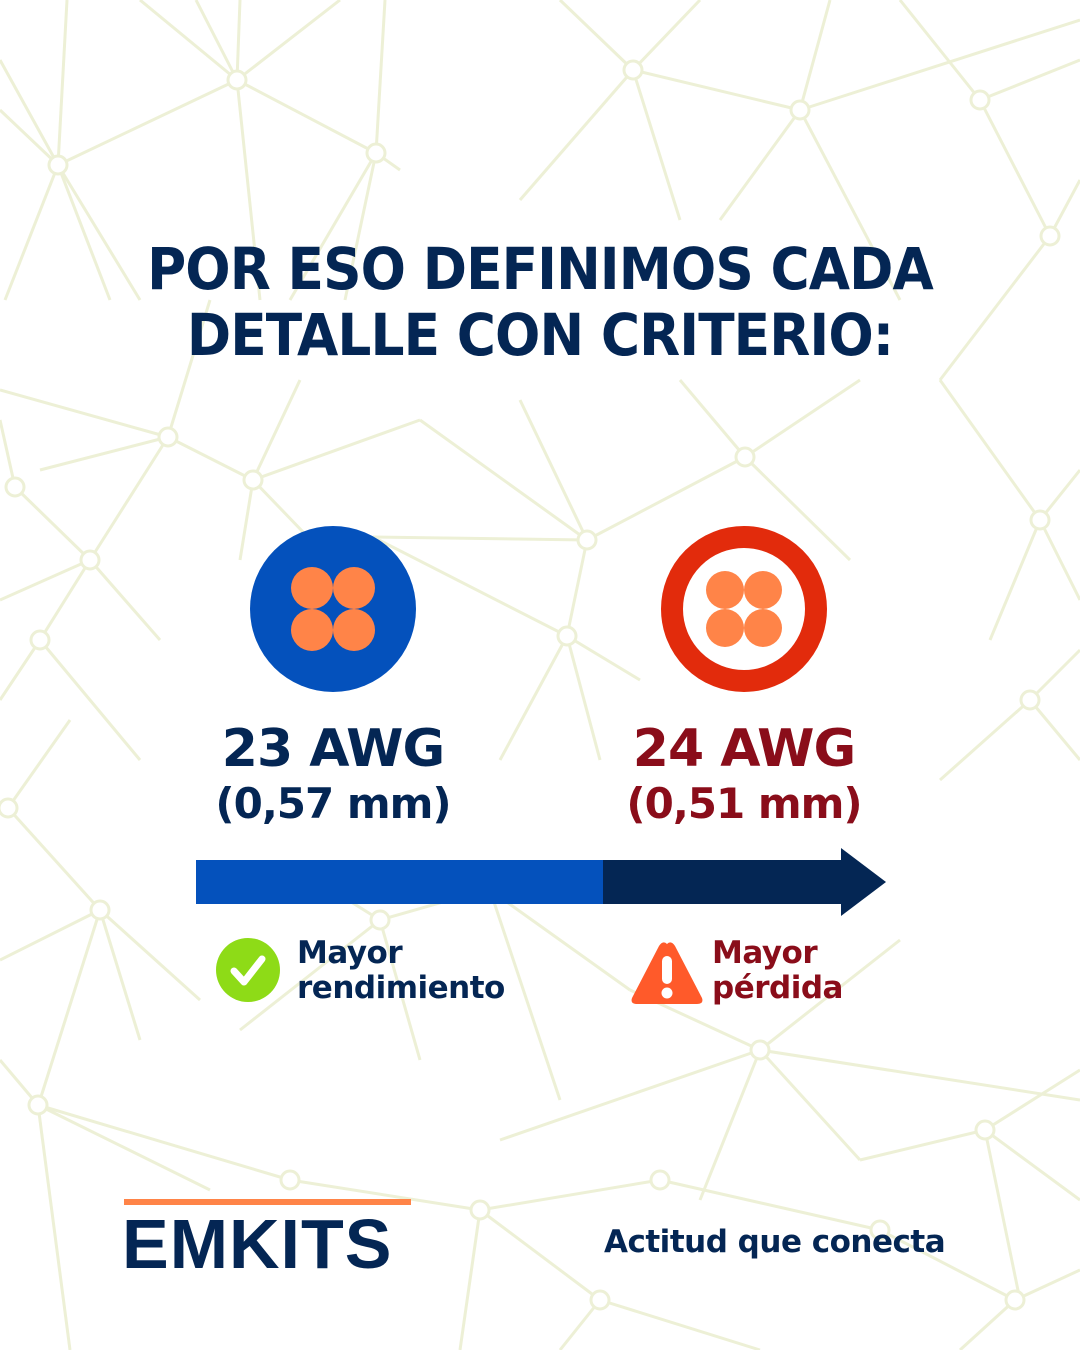 Image resolution: width=1080 pixels, height=1350 pixels. What do you see at coordinates (541, 882) in the screenshot?
I see `gauge-direction-arrow` at bounding box center [541, 882].